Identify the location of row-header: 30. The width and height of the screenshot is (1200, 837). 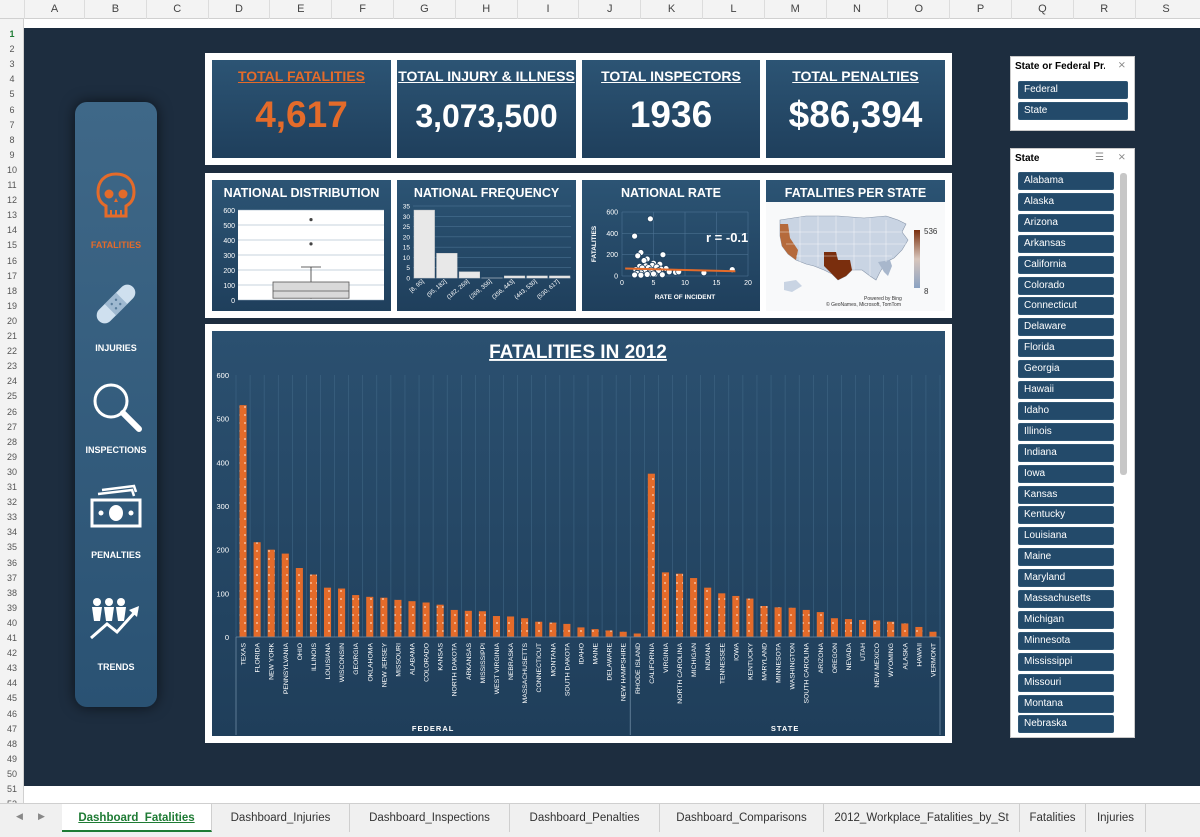
(11, 471).